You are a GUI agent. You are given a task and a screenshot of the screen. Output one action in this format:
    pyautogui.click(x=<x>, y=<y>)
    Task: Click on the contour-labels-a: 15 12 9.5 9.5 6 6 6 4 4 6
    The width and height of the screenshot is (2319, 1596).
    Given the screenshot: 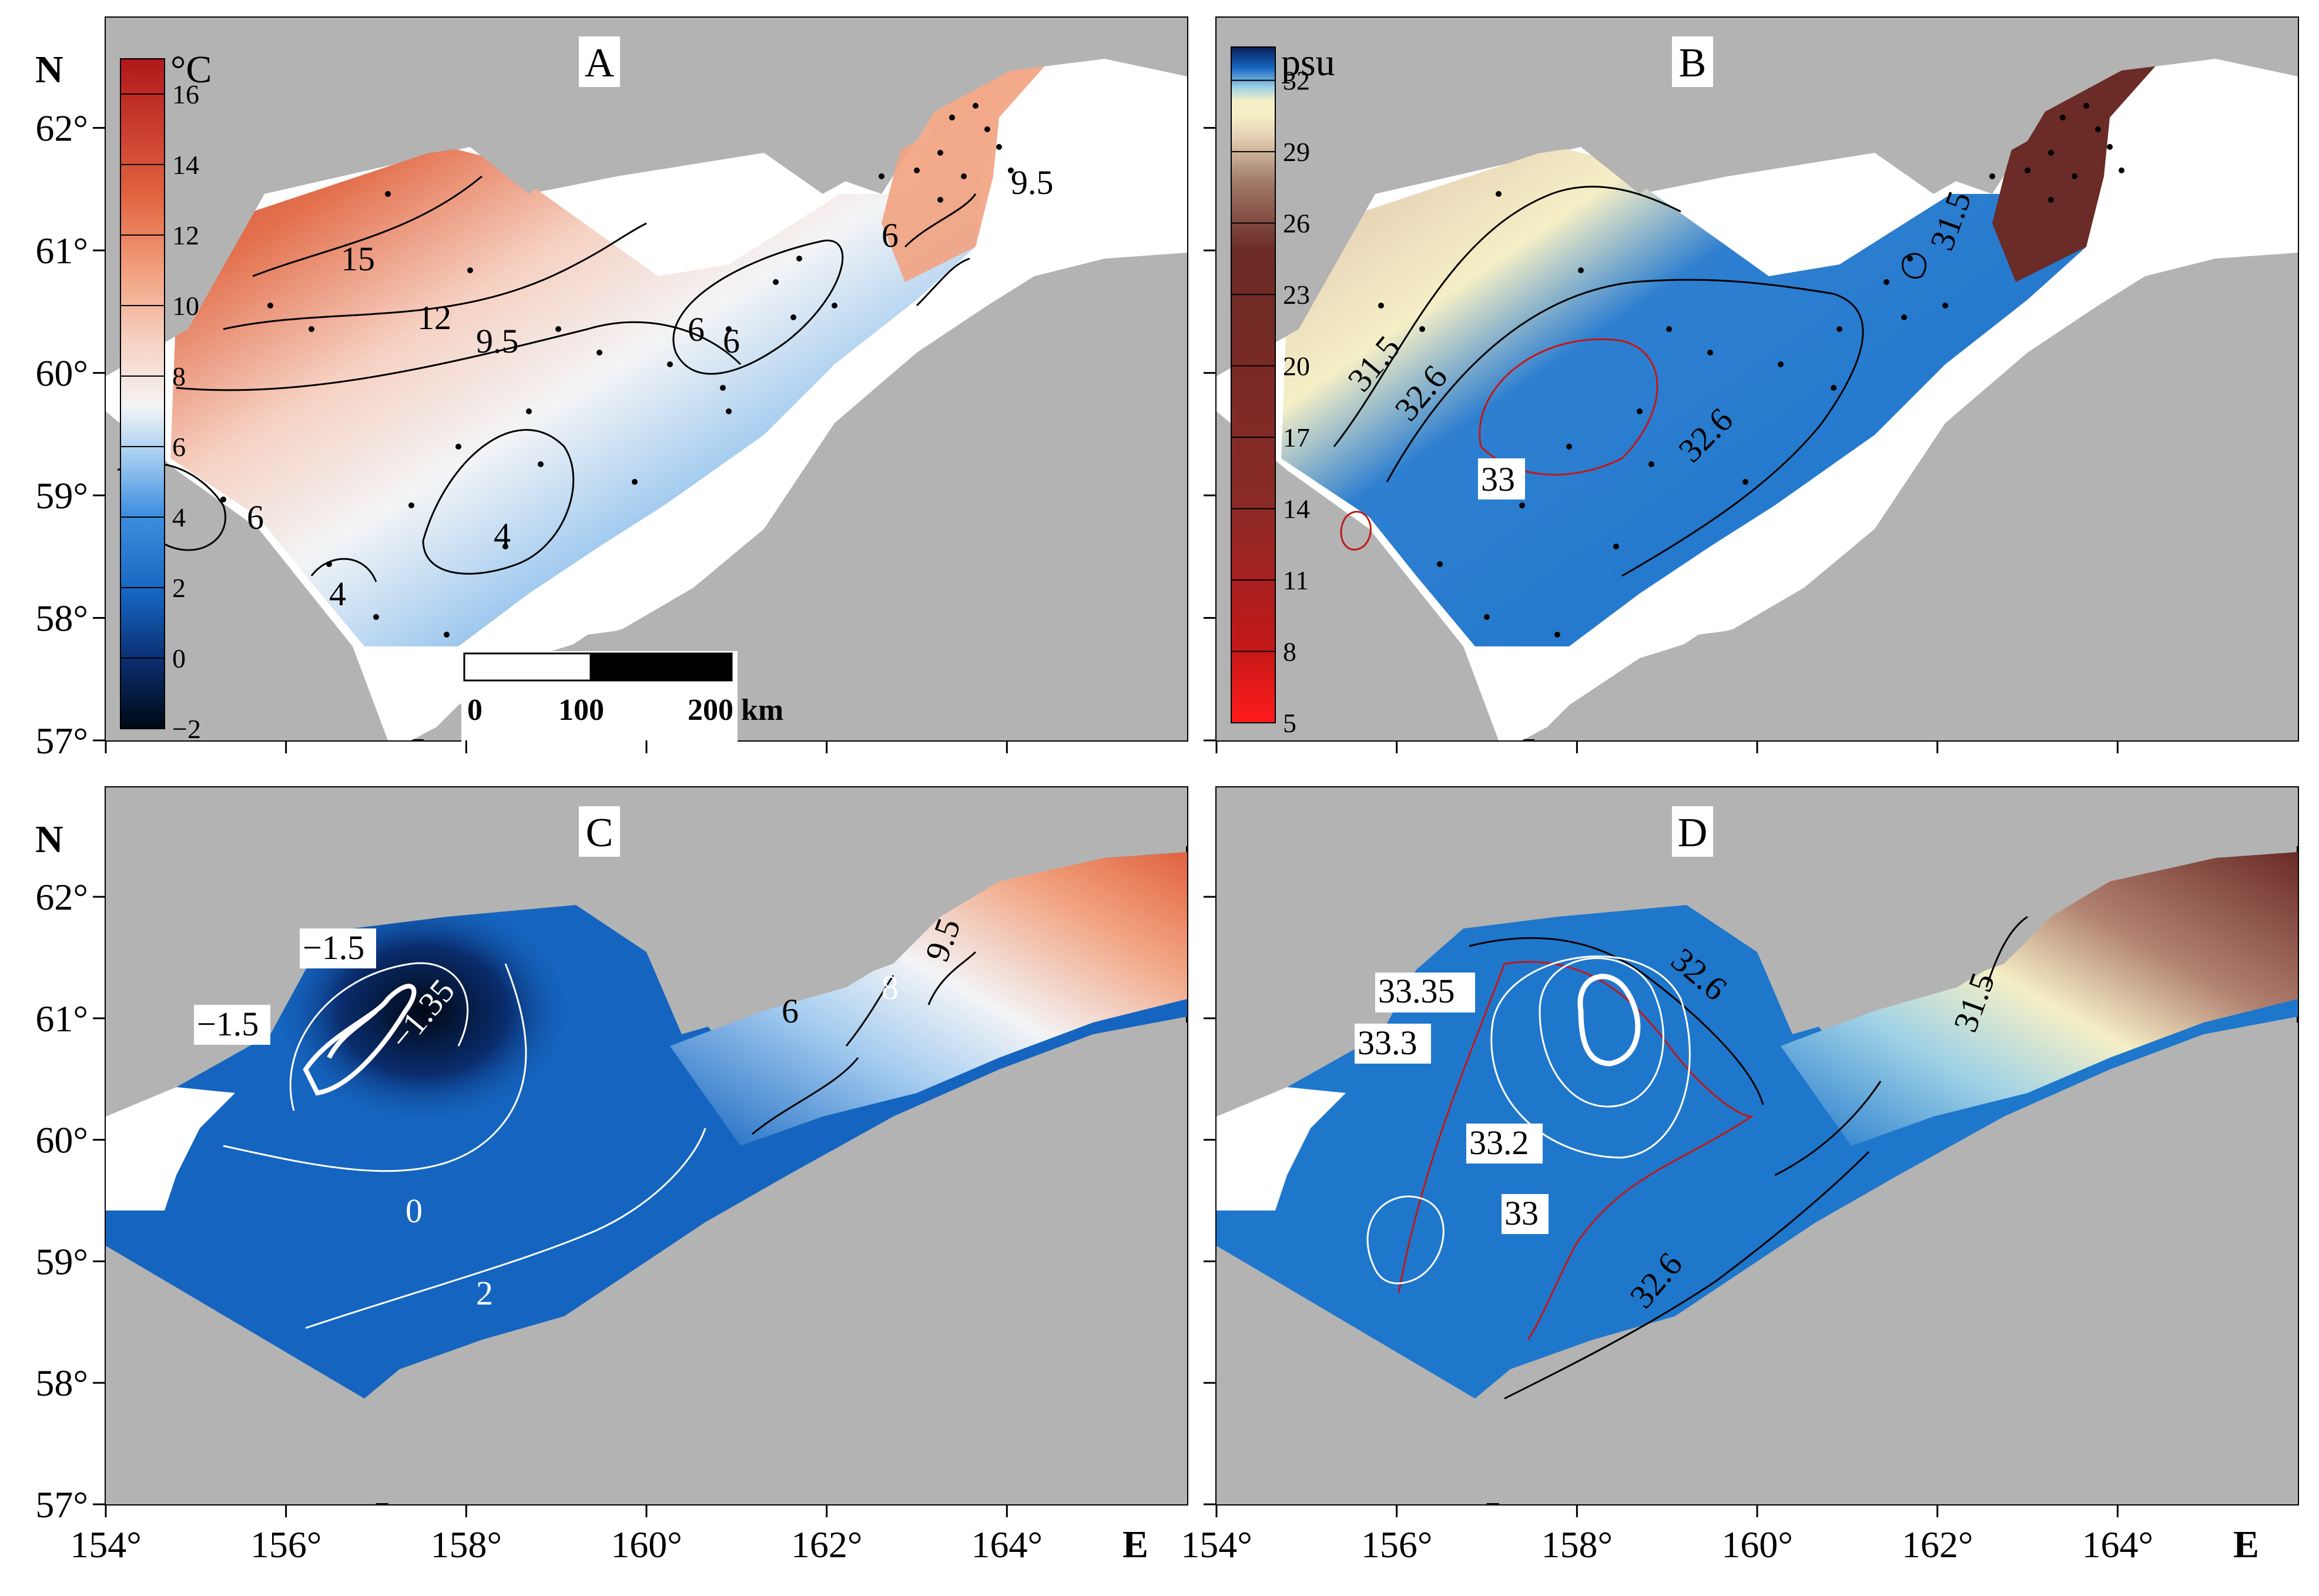 What is the action you would take?
    pyautogui.click(x=651, y=388)
    